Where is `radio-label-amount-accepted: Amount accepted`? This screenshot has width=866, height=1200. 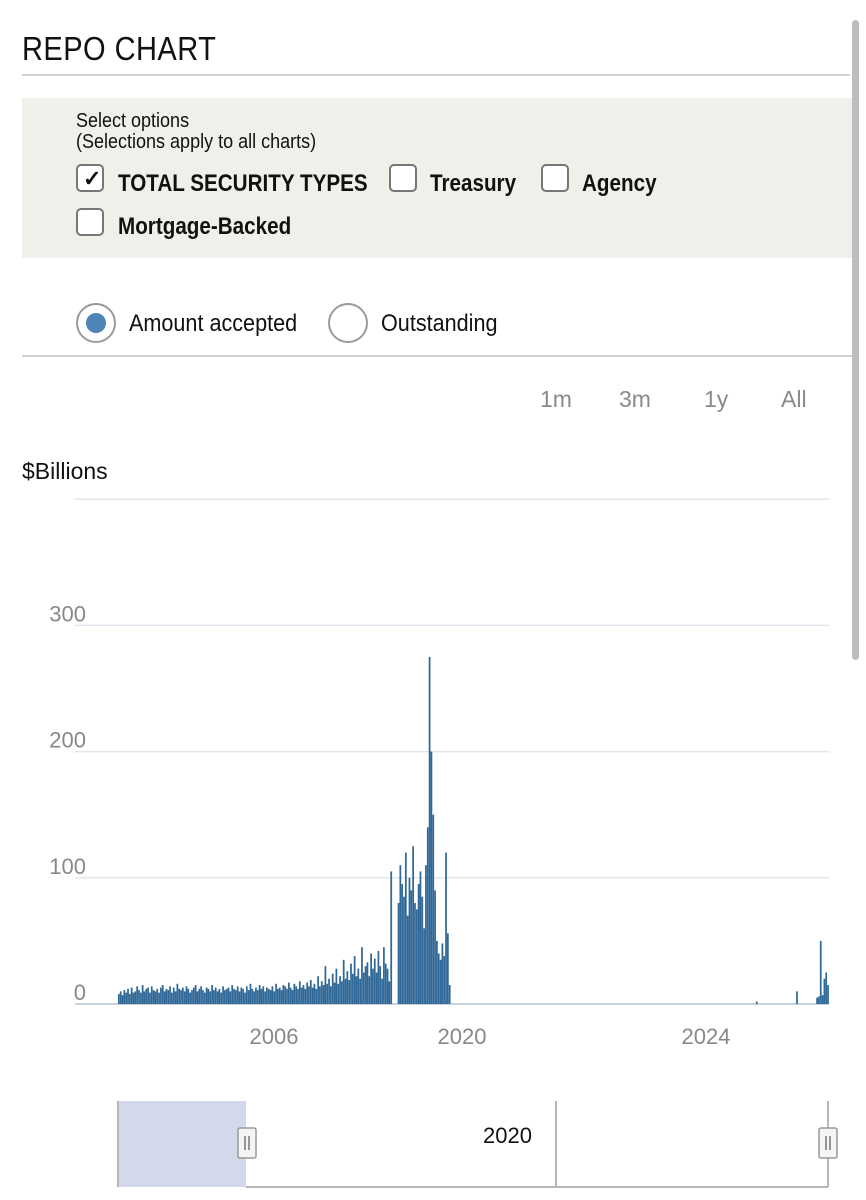
radio-label-amount-accepted: Amount accepted is located at coordinates (213, 323).